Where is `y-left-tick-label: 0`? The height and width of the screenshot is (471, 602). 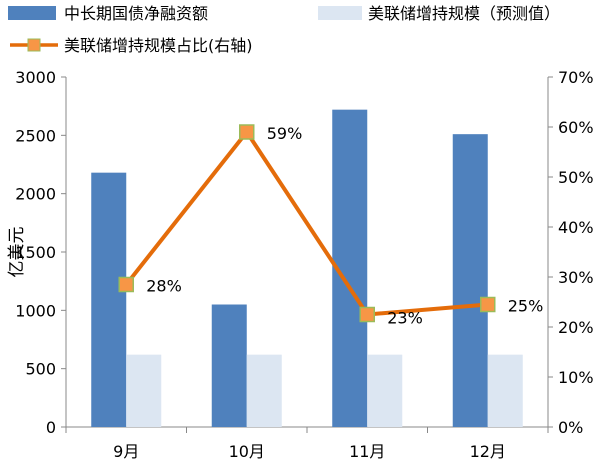
y-left-tick-label: 0 is located at coordinates (51, 427).